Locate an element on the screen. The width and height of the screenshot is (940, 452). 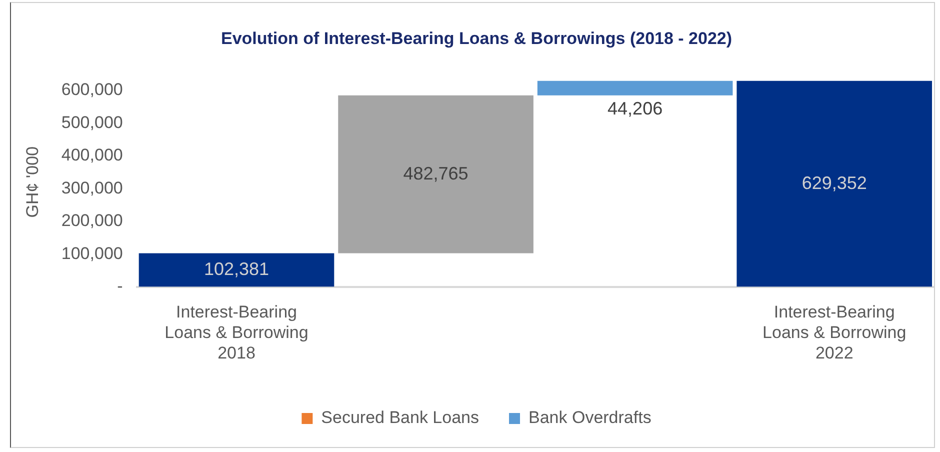
y-tick-label: 500,000 is located at coordinates (92, 122).